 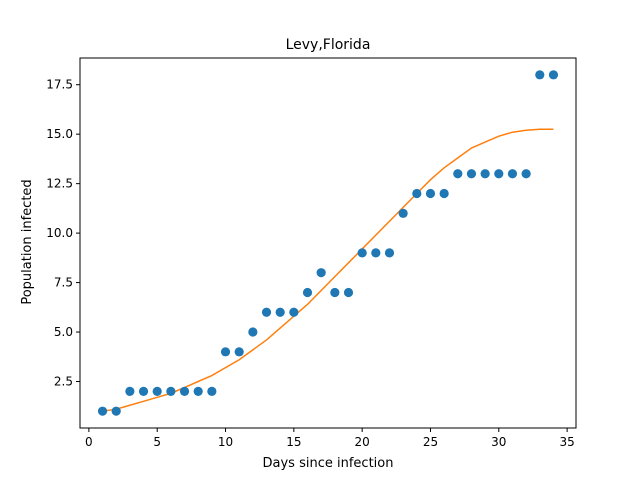 I want to click on y-tick-label: 15.0, so click(x=59, y=134).